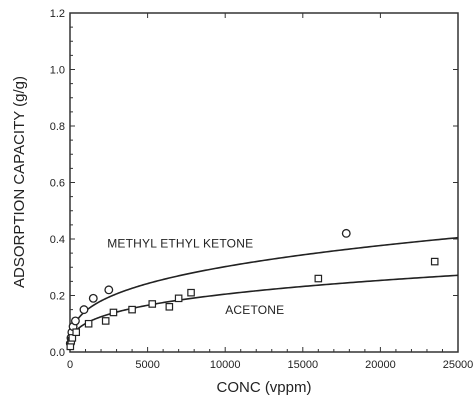  What do you see at coordinates (57, 240) in the screenshot?
I see `y-tick-label: 0.4` at bounding box center [57, 240].